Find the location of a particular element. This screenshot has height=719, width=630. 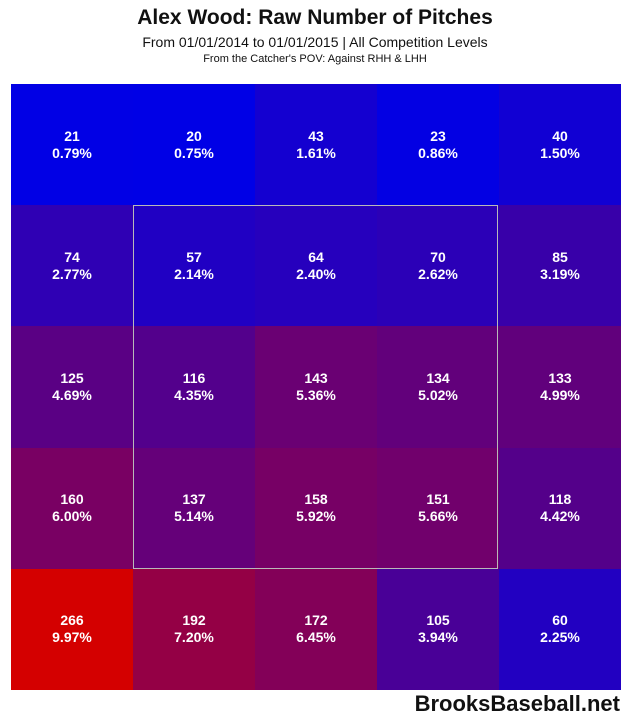

heatmap-cell: 133 4.99% is located at coordinates (560, 387).